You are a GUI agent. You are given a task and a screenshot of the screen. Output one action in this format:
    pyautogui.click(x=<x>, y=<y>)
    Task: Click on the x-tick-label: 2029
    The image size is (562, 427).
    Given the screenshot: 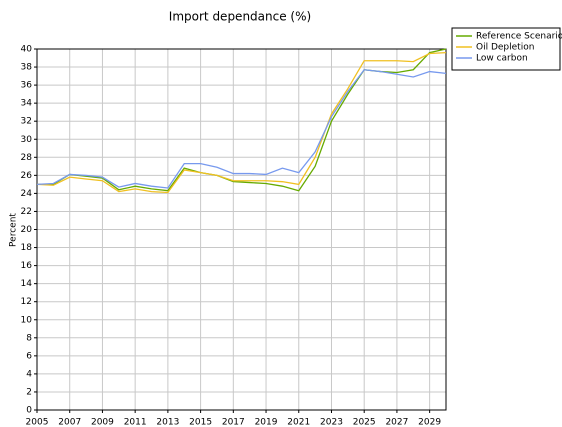 What is the action you would take?
    pyautogui.click(x=429, y=422)
    